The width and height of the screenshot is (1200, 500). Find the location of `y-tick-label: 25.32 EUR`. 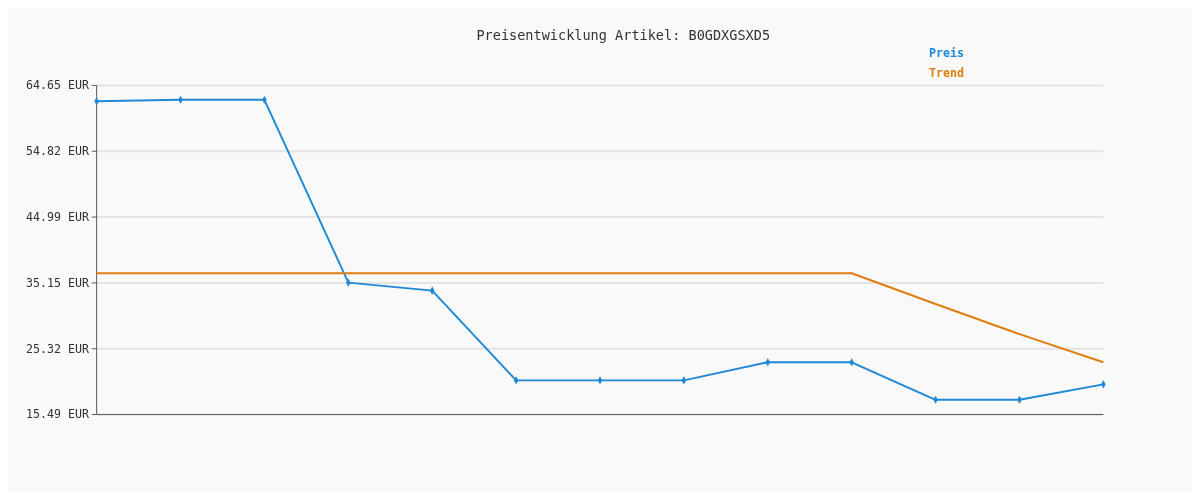

y-tick-label: 25.32 EUR is located at coordinates (57, 348).